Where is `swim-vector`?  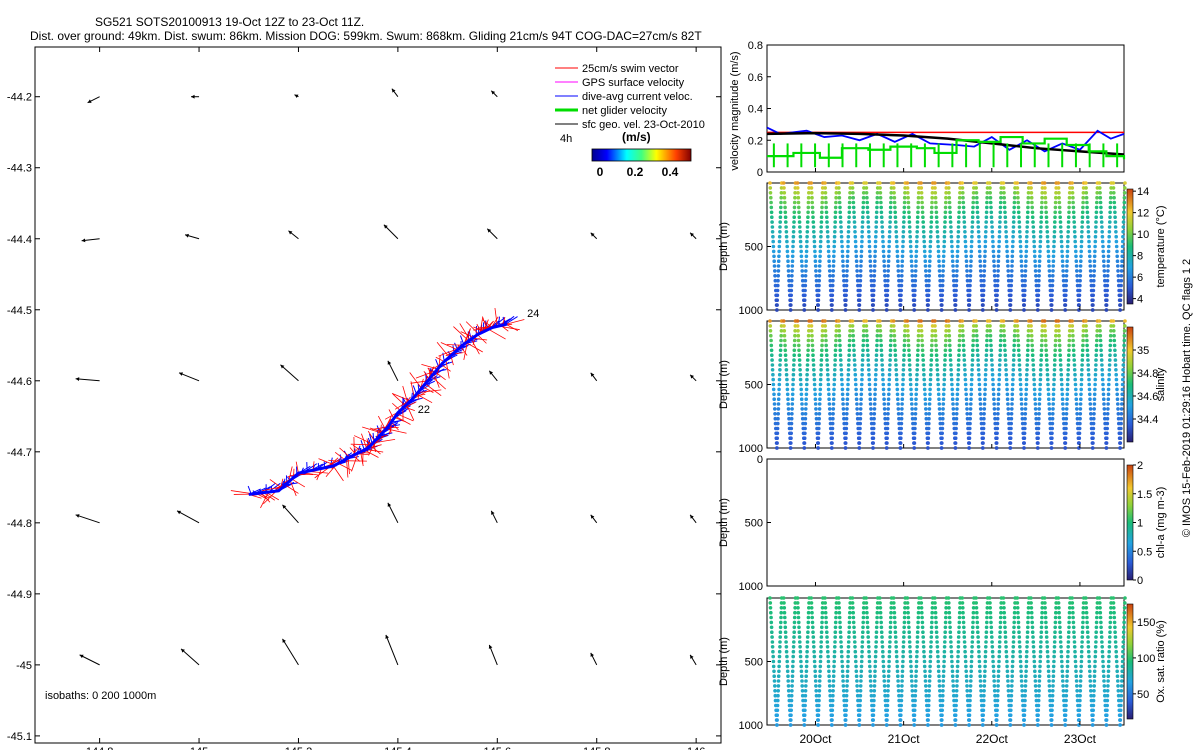
swim-vector is located at coordinates (297, 467).